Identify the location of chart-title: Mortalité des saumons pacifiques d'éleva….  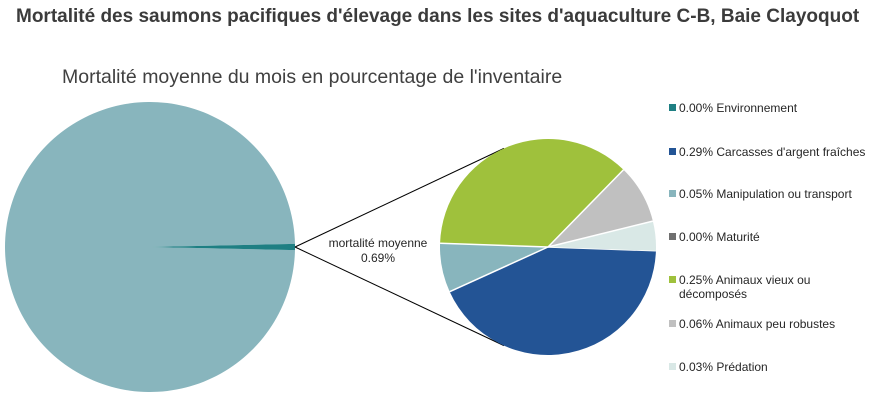
(438, 16).